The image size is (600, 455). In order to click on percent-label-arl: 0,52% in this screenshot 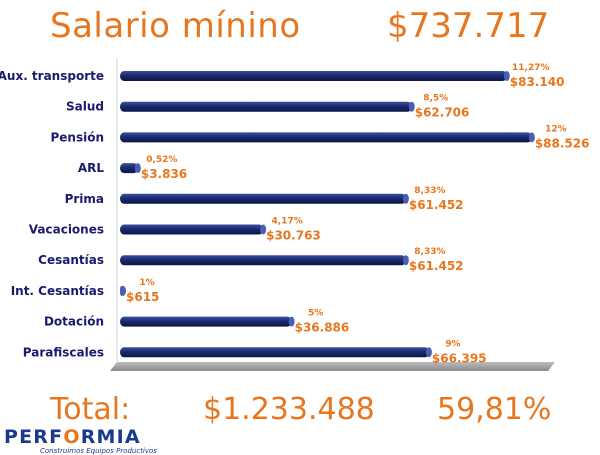, I will do `click(161, 160)`.